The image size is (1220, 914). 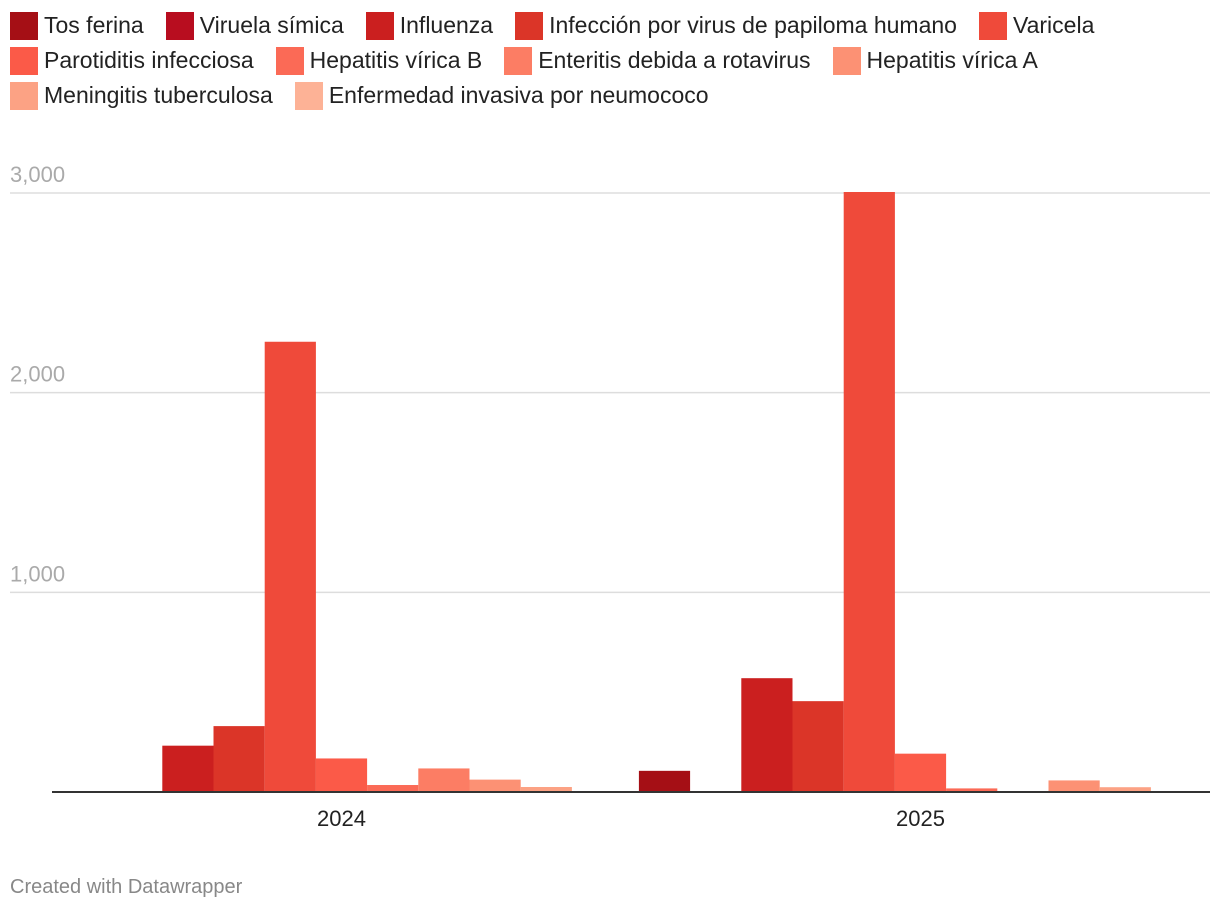 What do you see at coordinates (37, 573) in the screenshot?
I see `y-tick-label: 1,000` at bounding box center [37, 573].